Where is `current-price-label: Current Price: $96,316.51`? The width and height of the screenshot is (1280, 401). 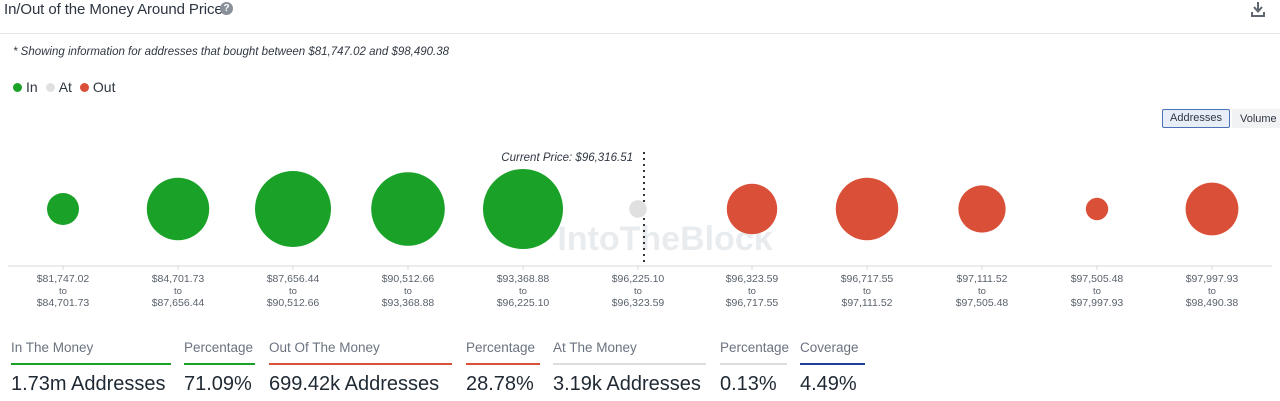
current-price-label: Current Price: $96,316.51 is located at coordinates (567, 158).